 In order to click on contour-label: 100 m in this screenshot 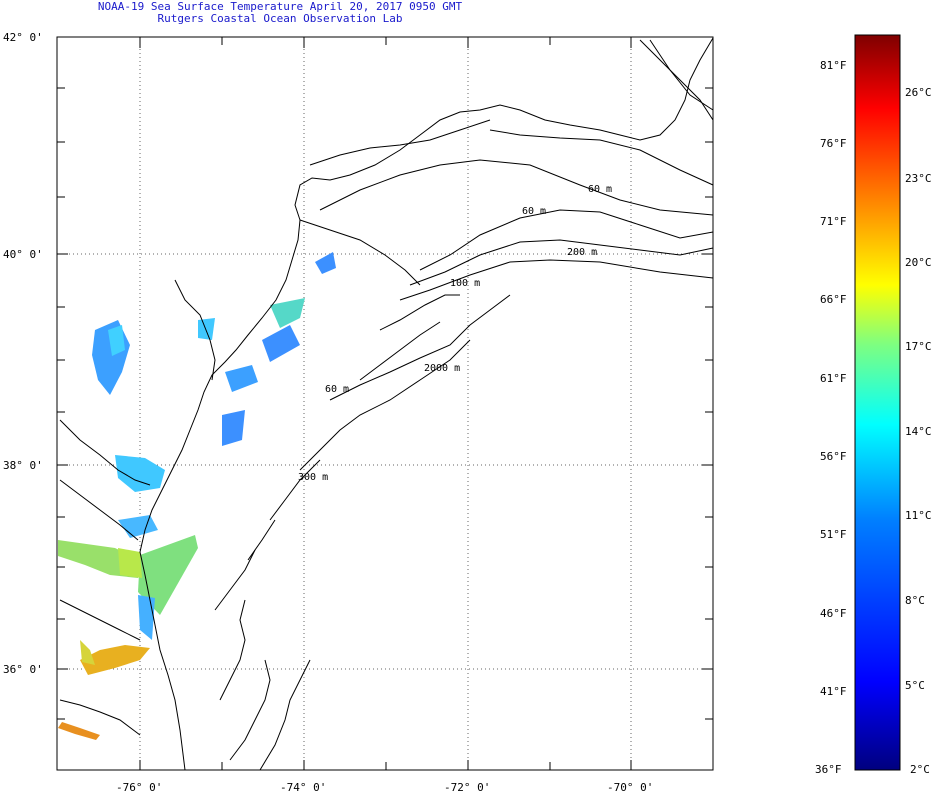, I will do `click(465, 283)`.